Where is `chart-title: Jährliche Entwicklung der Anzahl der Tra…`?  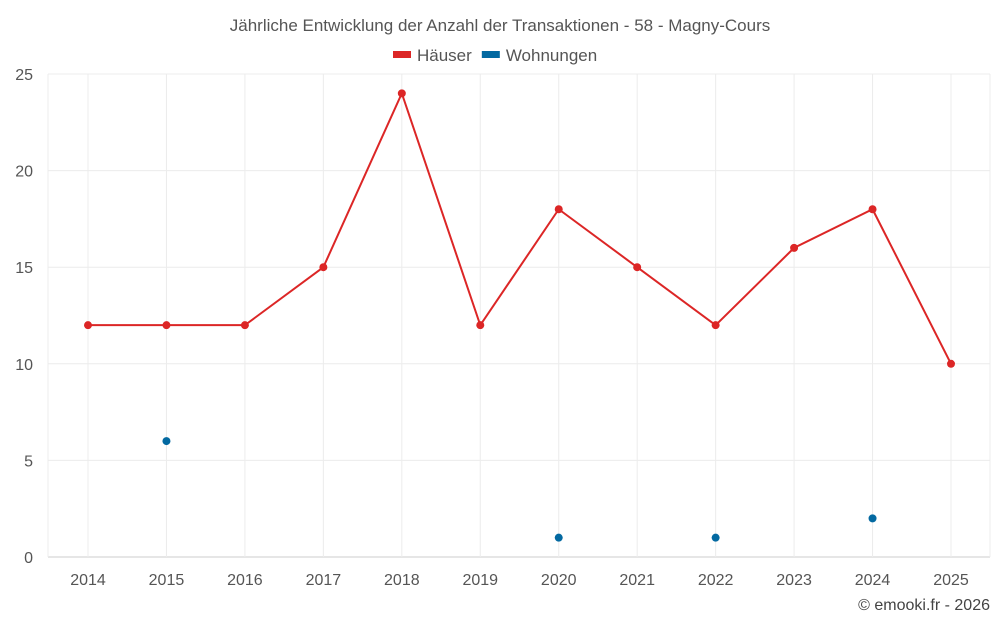 chart-title: Jährliche Entwicklung der Anzahl der Tra… is located at coordinates (500, 25).